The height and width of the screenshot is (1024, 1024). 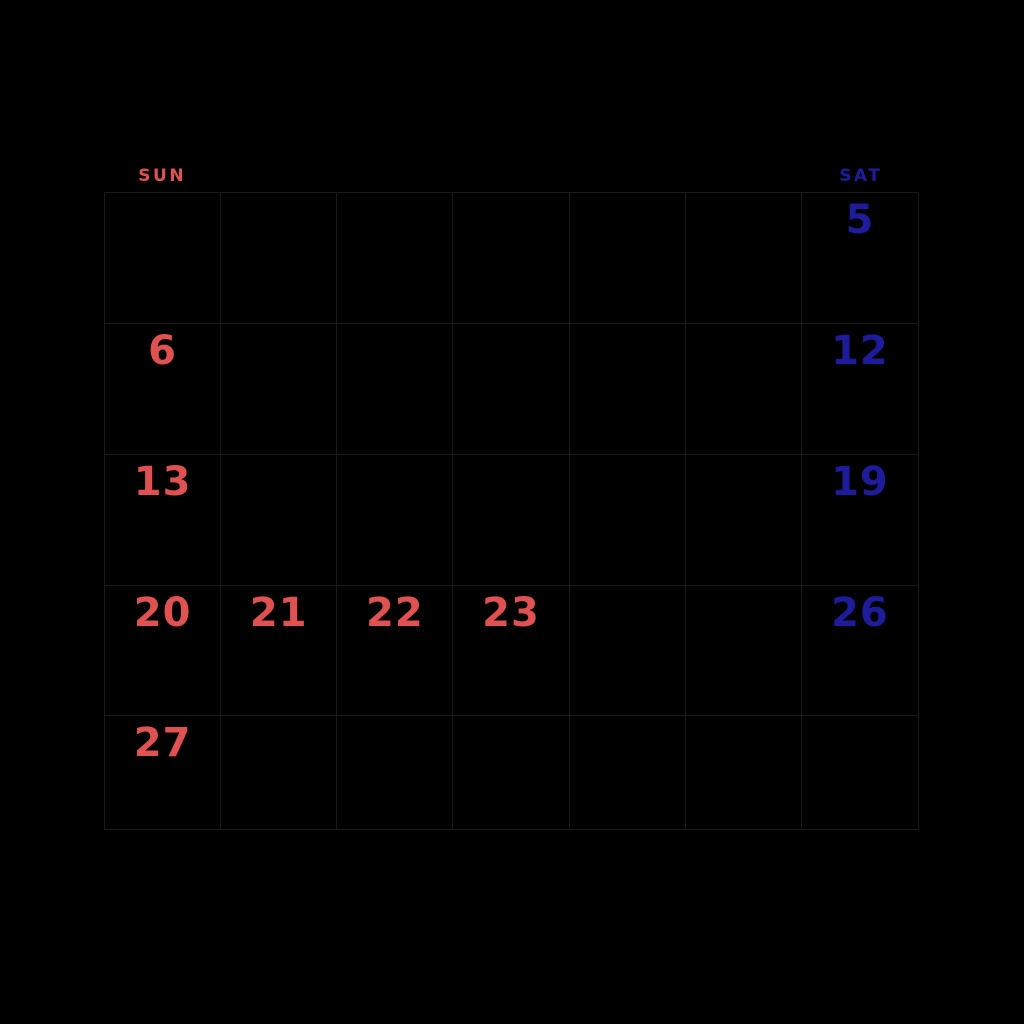 What do you see at coordinates (395, 613) in the screenshot?
I see `date-number: 22` at bounding box center [395, 613].